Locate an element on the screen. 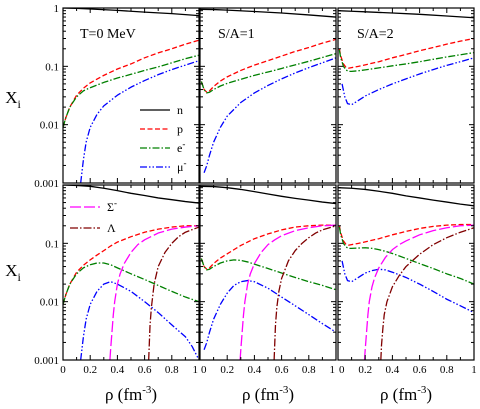 The width and height of the screenshot is (480, 409). panel-label-1: T=0 MeV is located at coordinates (108, 34).